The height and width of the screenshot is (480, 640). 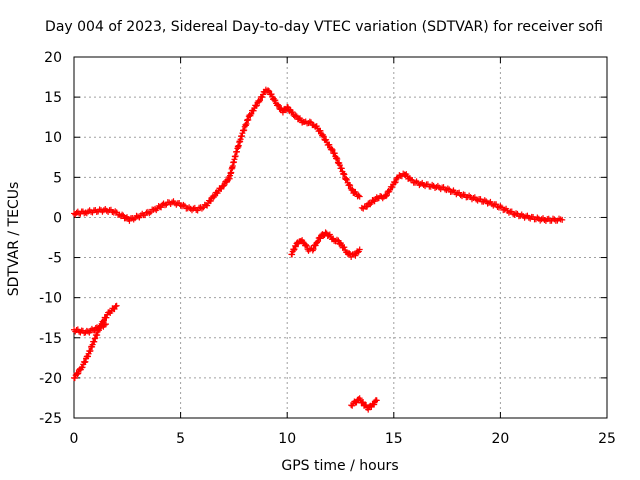 I want to click on x-tick-label: 15, so click(x=394, y=439).